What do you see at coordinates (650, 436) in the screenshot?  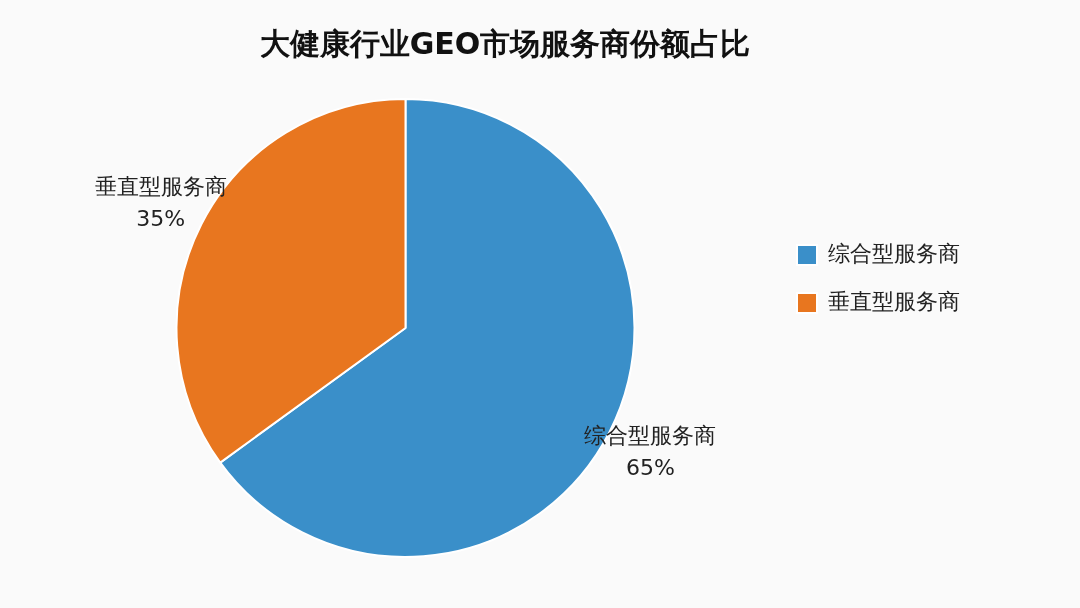 I see `slice-label: 综合型服务商` at bounding box center [650, 436].